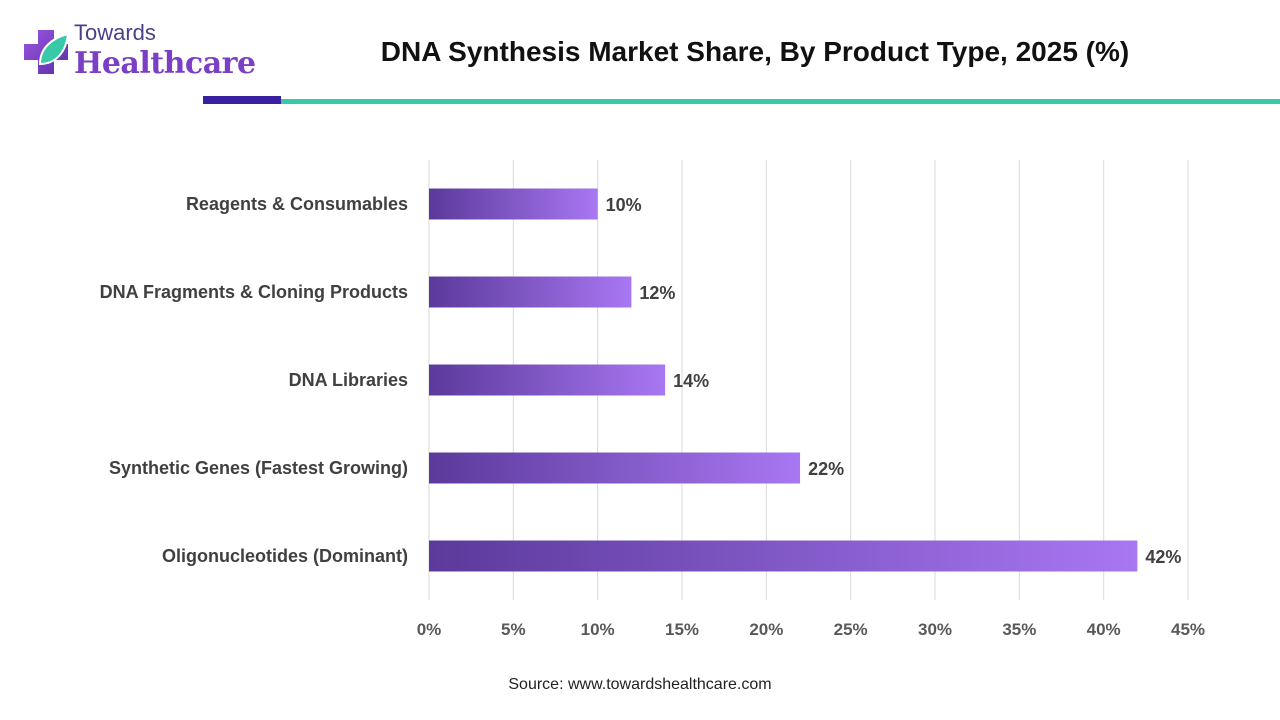  I want to click on x-tick-label: 30%, so click(935, 629).